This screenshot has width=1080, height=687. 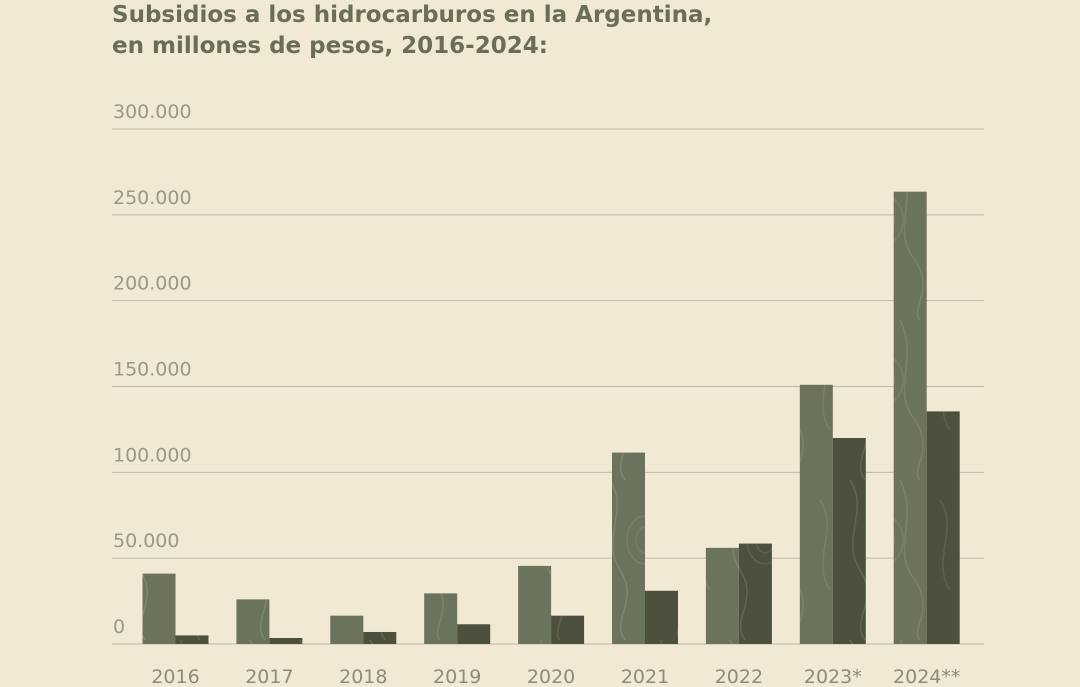 What do you see at coordinates (152, 198) in the screenshot?
I see `y-tick-label-5: 250.000` at bounding box center [152, 198].